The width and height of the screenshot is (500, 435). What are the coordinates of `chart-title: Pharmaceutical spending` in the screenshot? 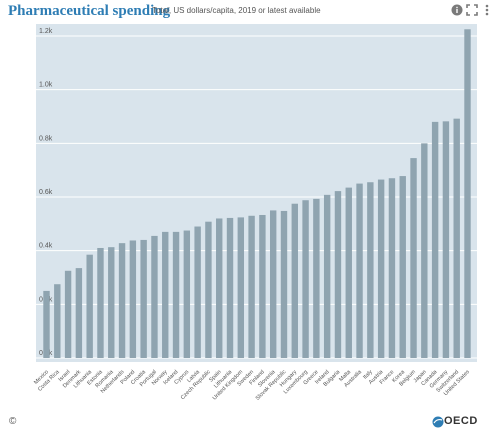 It's located at (89, 11).